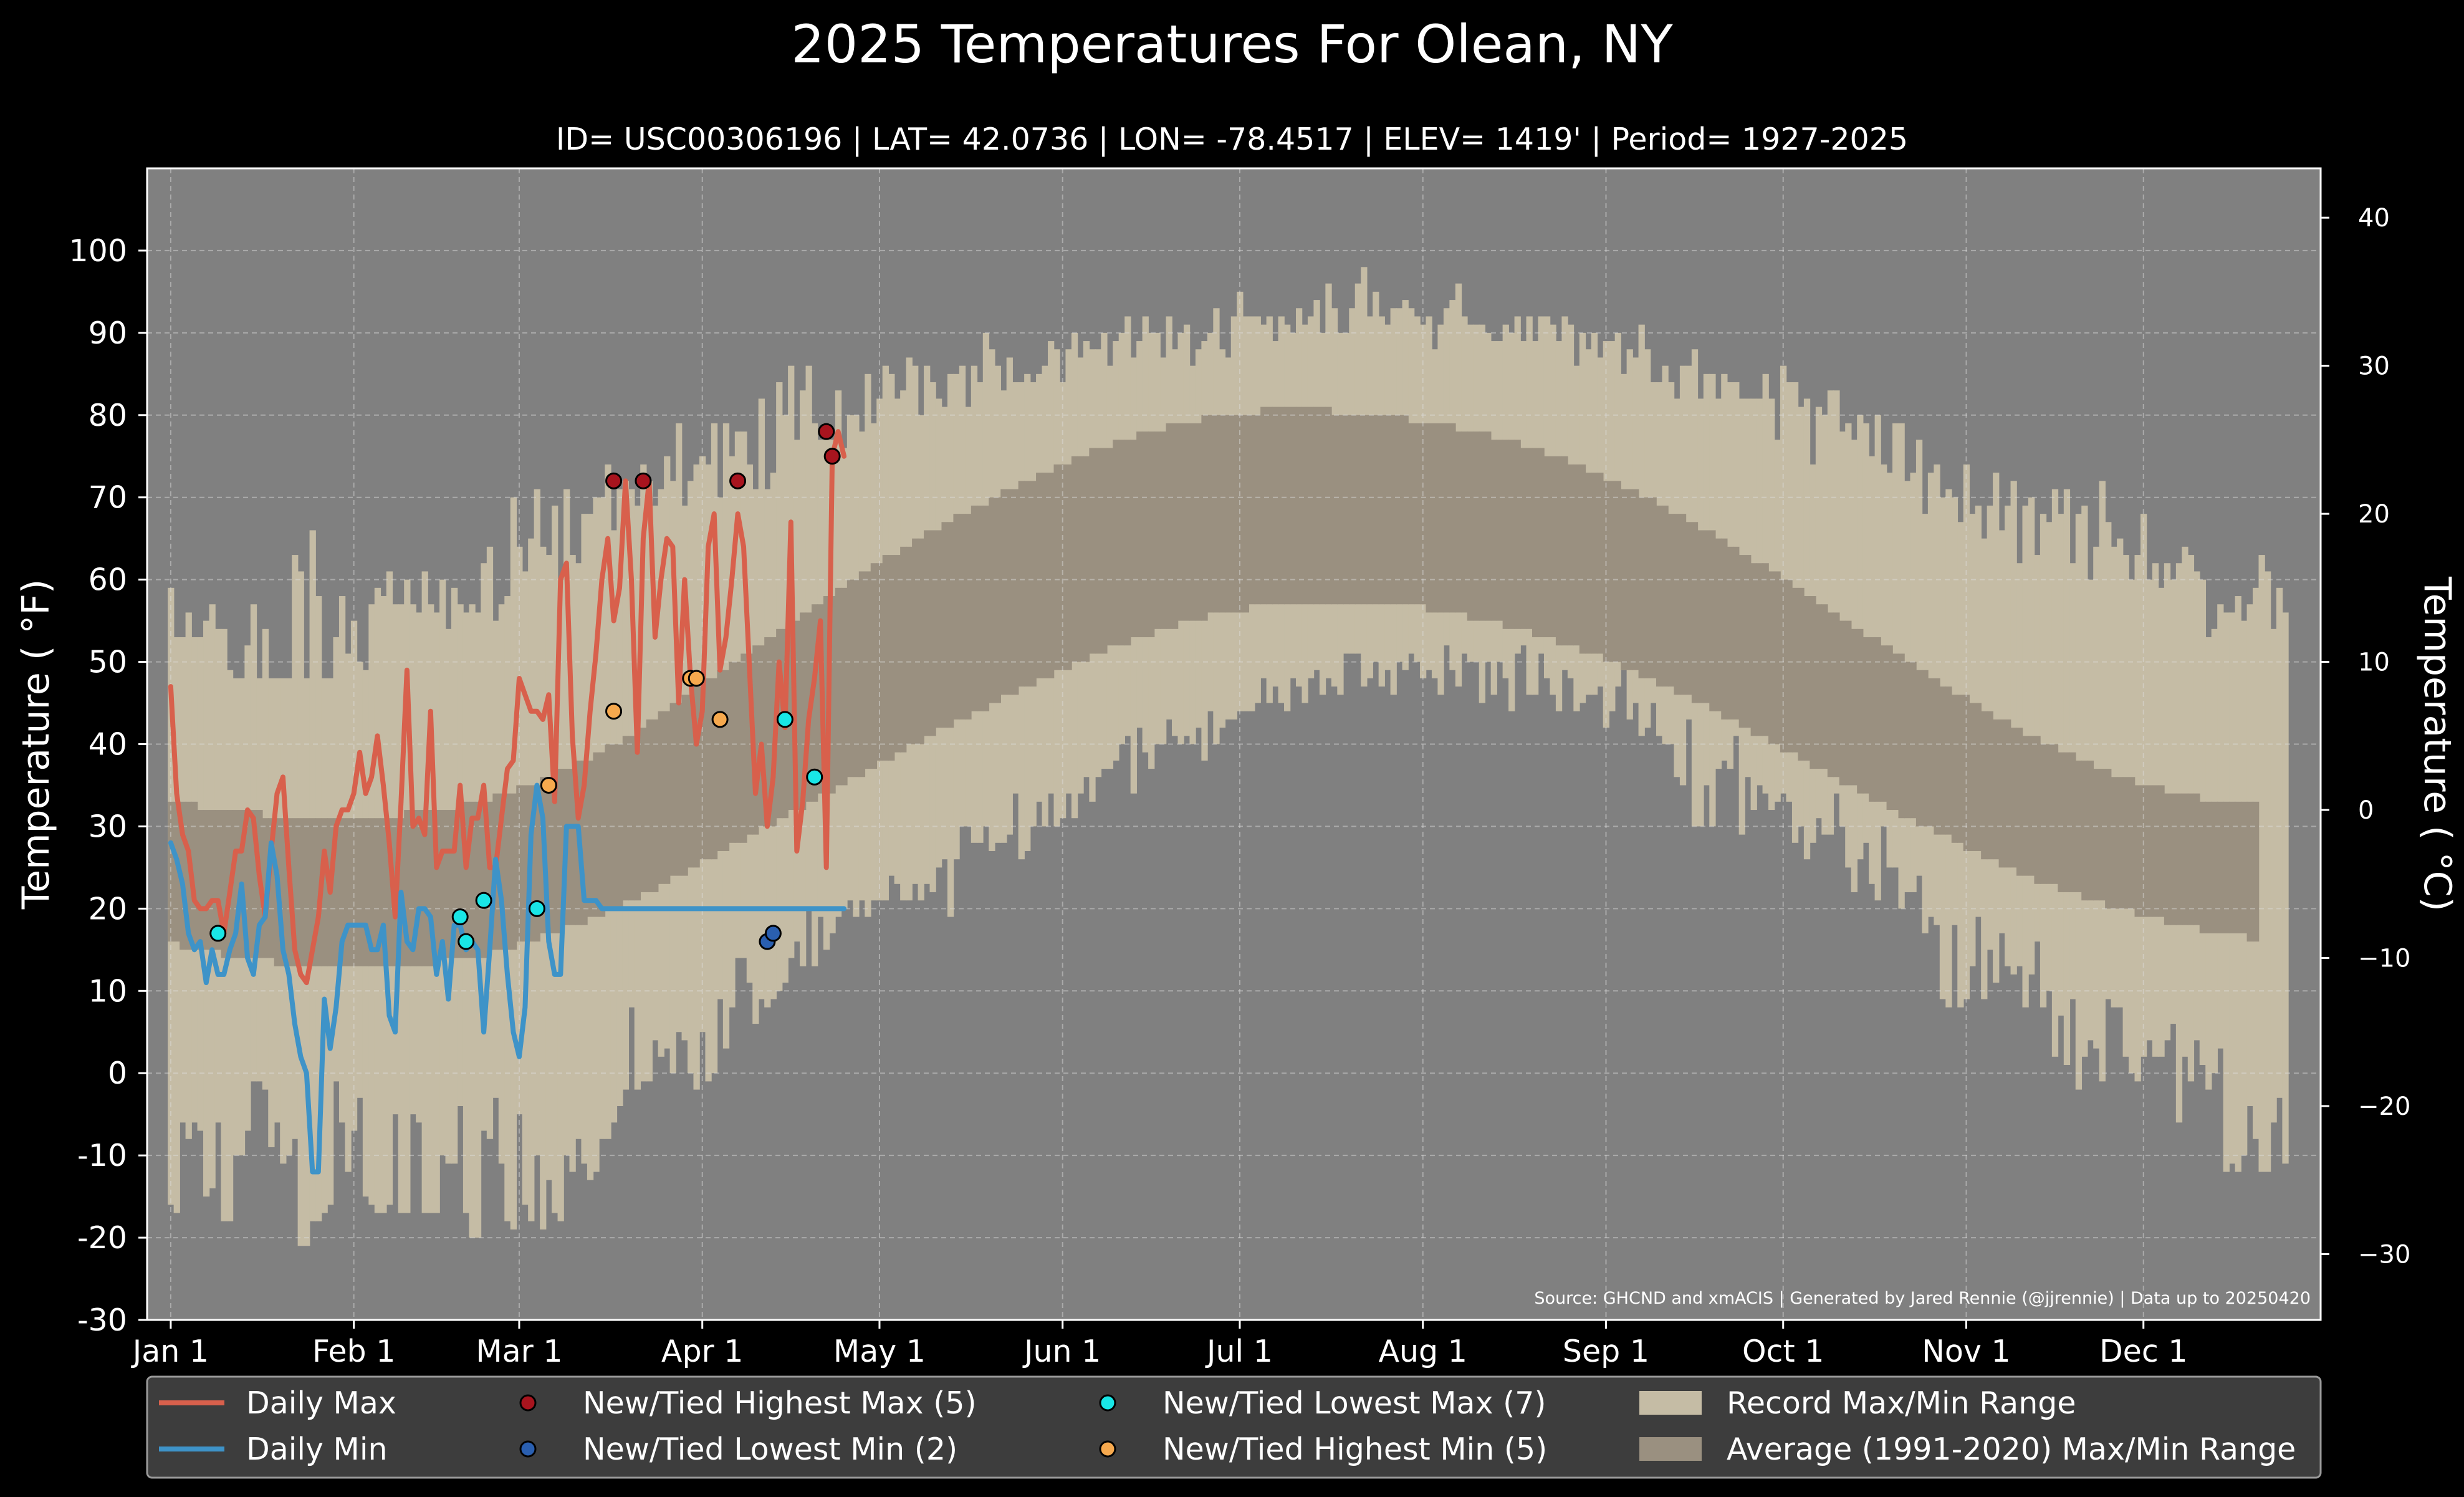  Describe the element at coordinates (1966, 1351) in the screenshot. I see `x-tick-label: Nov 1` at that location.